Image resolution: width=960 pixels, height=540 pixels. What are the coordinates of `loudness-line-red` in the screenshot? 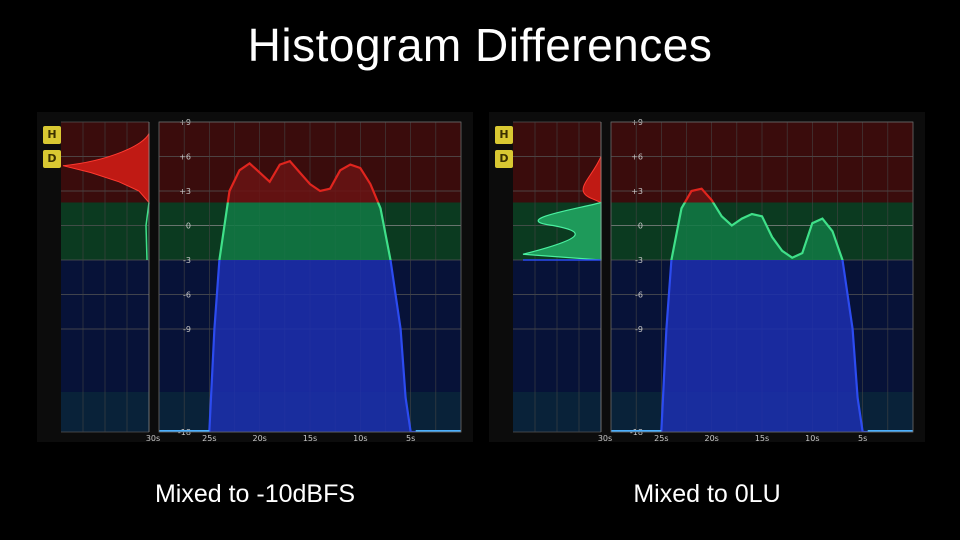 It's located at (303, 181).